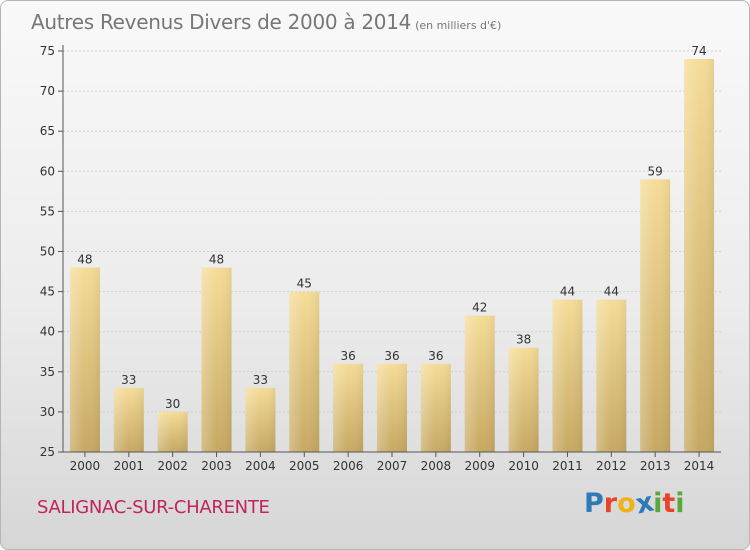 Image resolution: width=750 pixels, height=550 pixels. What do you see at coordinates (655, 171) in the screenshot?
I see `data-label: 59` at bounding box center [655, 171].